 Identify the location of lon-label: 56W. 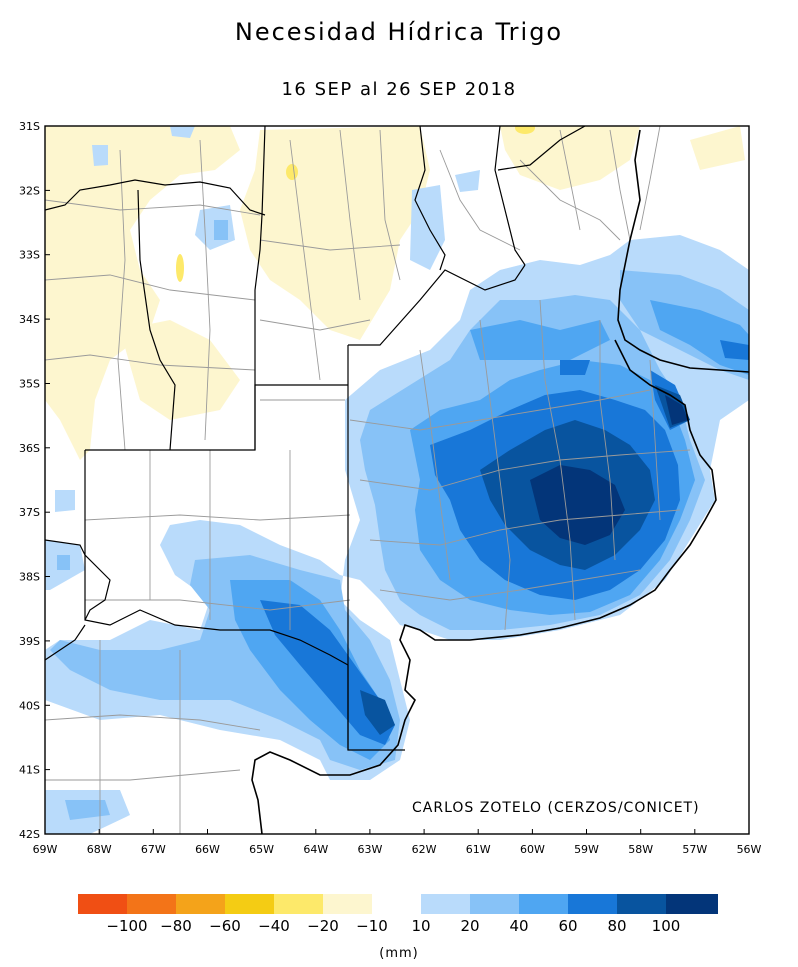
(749, 849).